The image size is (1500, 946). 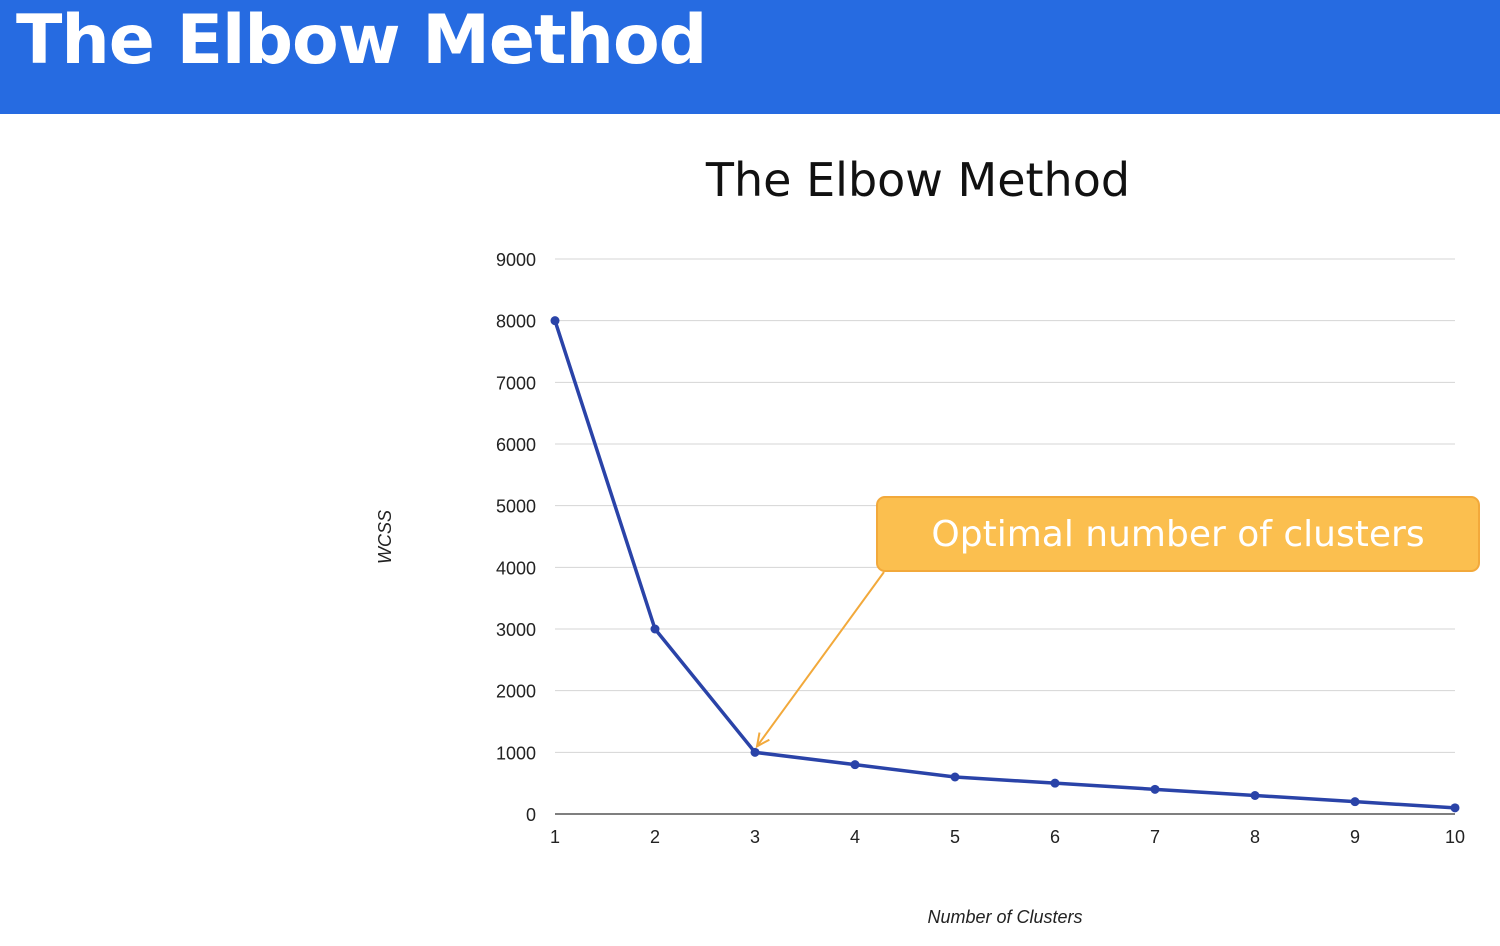 What do you see at coordinates (917, 180) in the screenshot?
I see `chart-title: The Elbow Method` at bounding box center [917, 180].